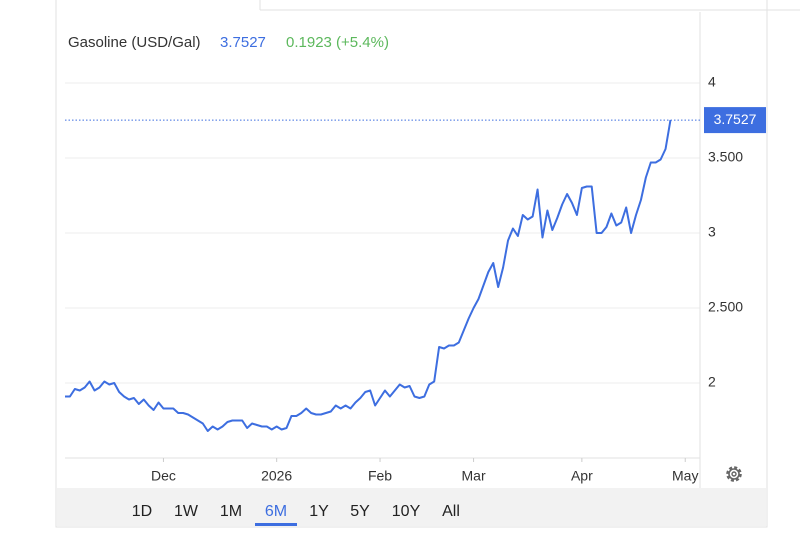  Describe the element at coordinates (276, 524) in the screenshot. I see `active-underline` at that location.